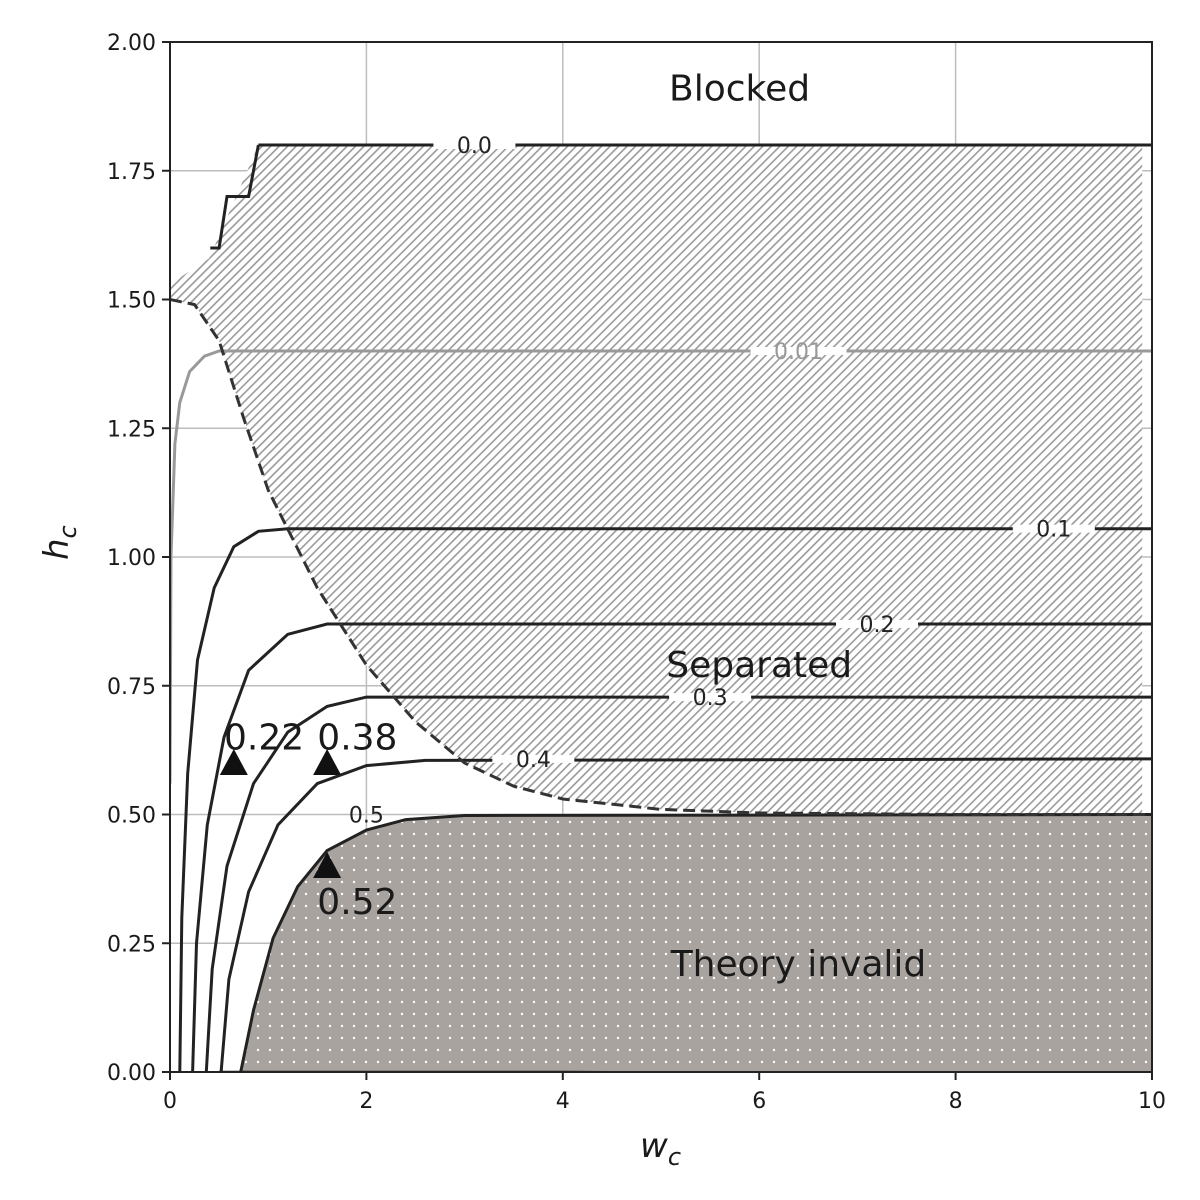 The height and width of the screenshot is (1200, 1200). I want to click on contour-label-5: 0.4, so click(533, 760).